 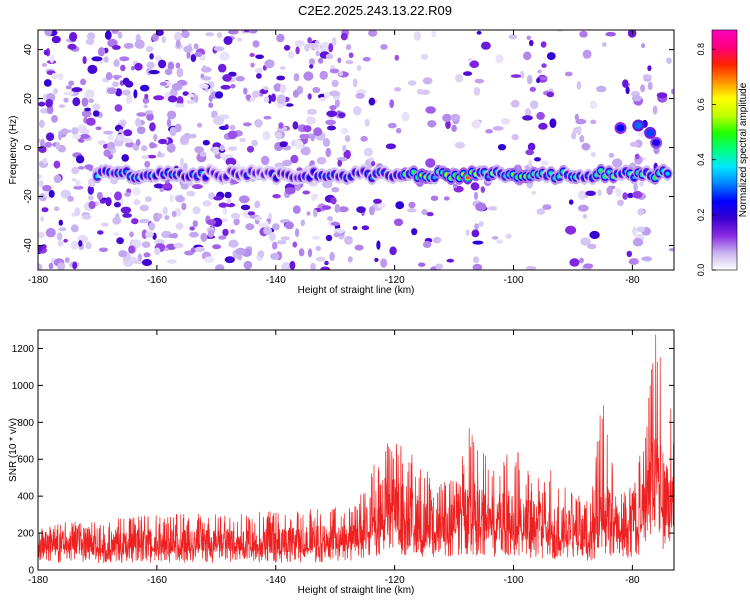 What do you see at coordinates (514, 280) in the screenshot?
I see `x-tick-label: -100` at bounding box center [514, 280].